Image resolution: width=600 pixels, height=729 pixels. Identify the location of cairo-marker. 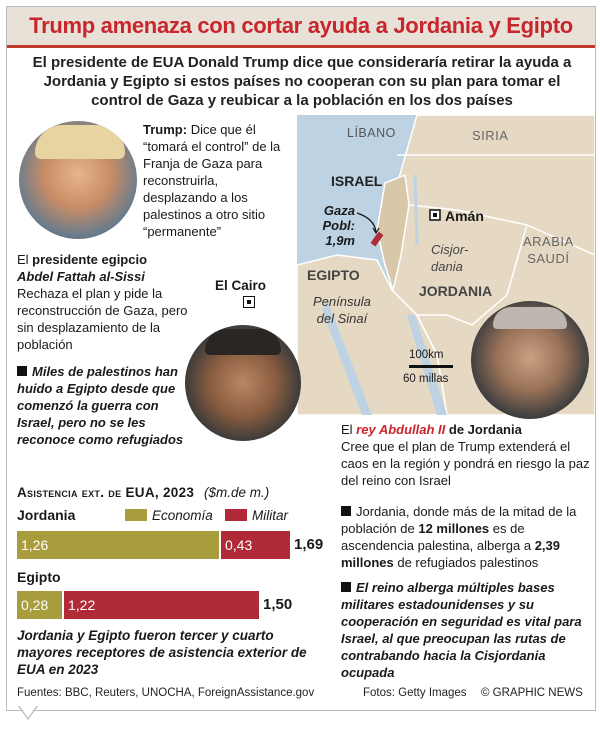
(249, 302).